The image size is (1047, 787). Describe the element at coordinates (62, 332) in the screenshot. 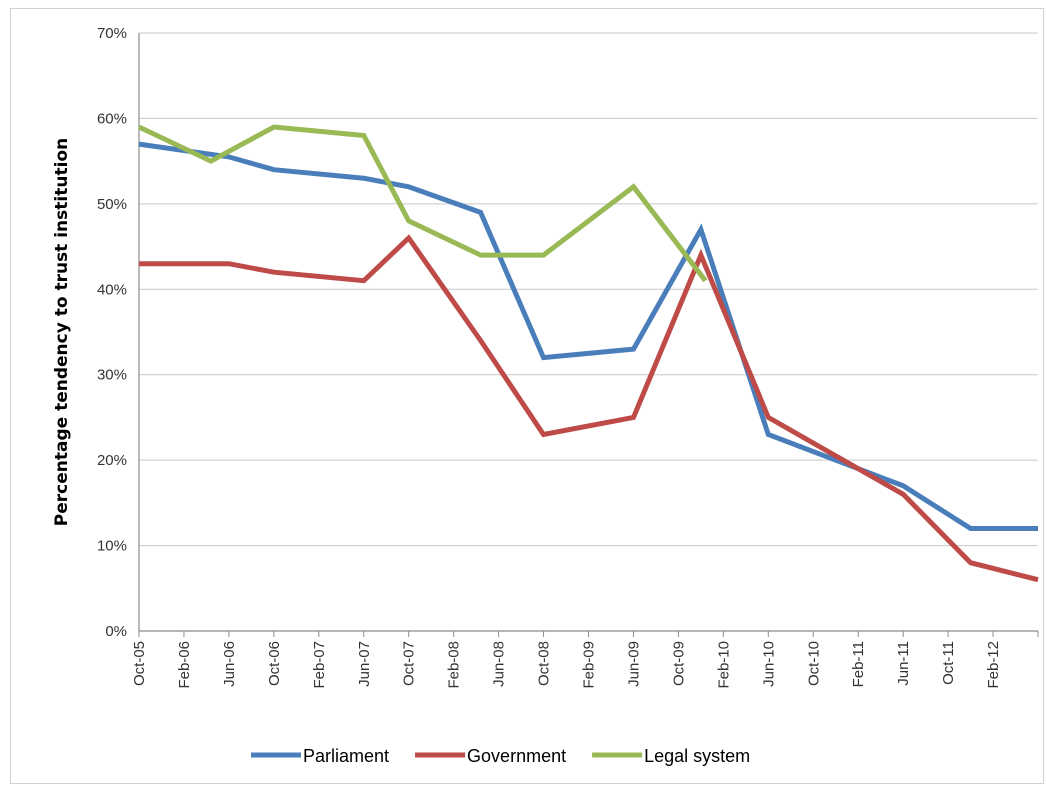

I see `y-axis-label: Percentage tendency to trust institution` at that location.